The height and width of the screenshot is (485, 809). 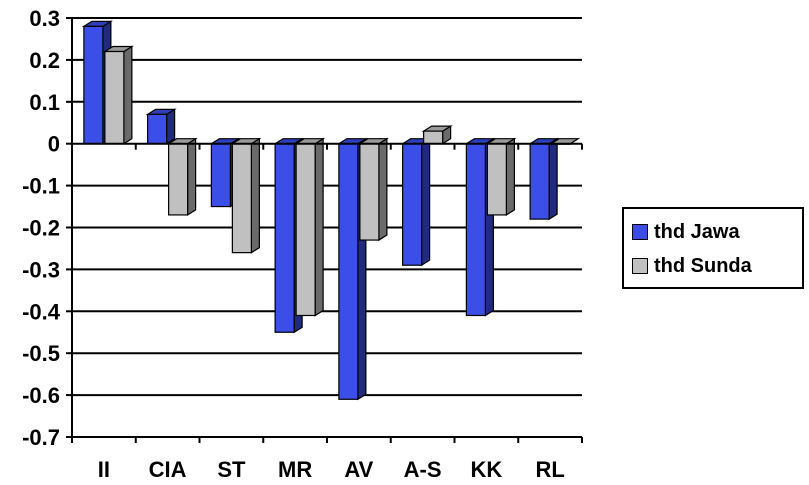 I want to click on bar-thd-sunda-ii, so click(x=118, y=95).